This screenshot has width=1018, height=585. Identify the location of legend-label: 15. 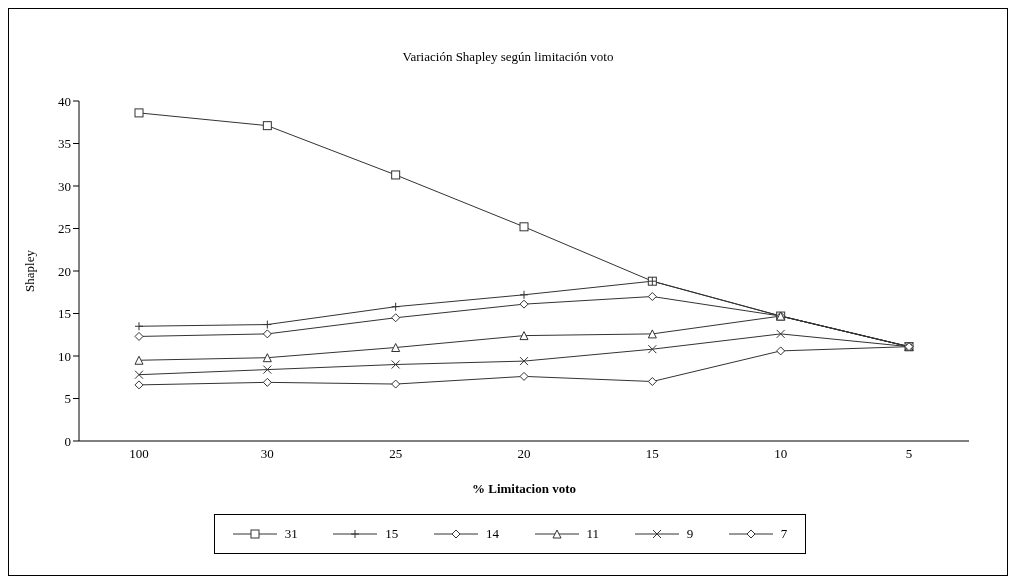
(392, 534).